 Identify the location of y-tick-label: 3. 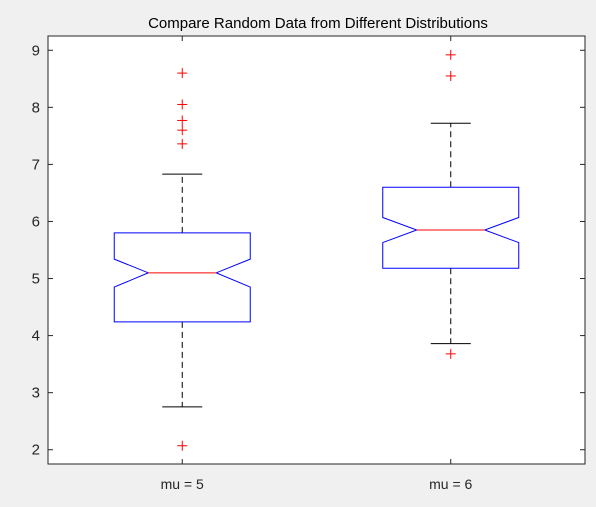
(36, 393).